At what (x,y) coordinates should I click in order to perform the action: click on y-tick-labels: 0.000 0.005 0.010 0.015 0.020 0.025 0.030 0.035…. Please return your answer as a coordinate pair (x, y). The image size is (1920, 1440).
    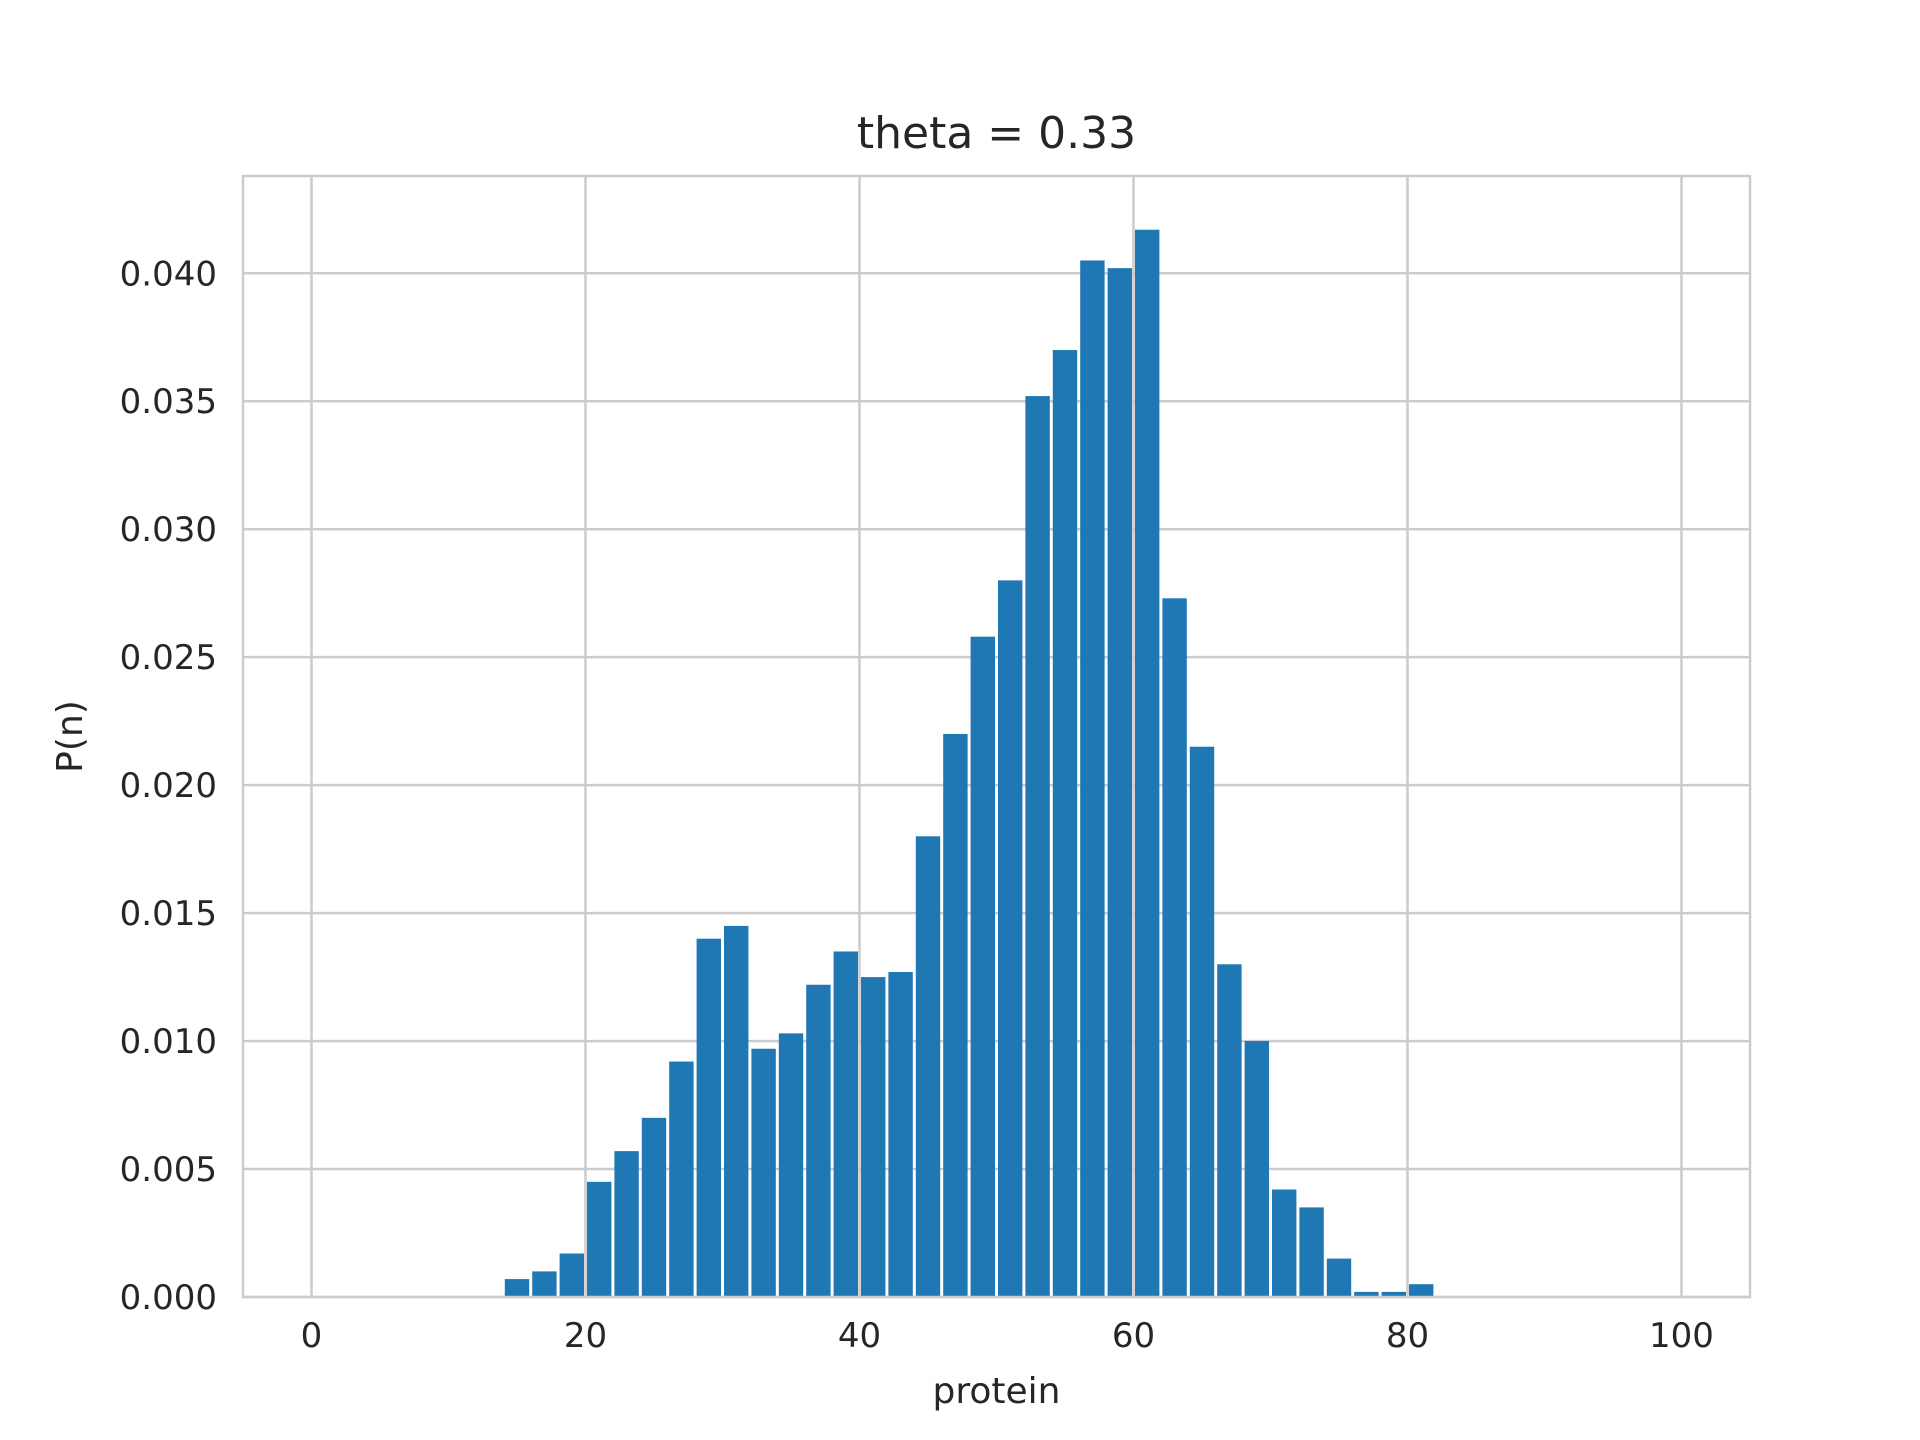
    Looking at the image, I should click on (168, 786).